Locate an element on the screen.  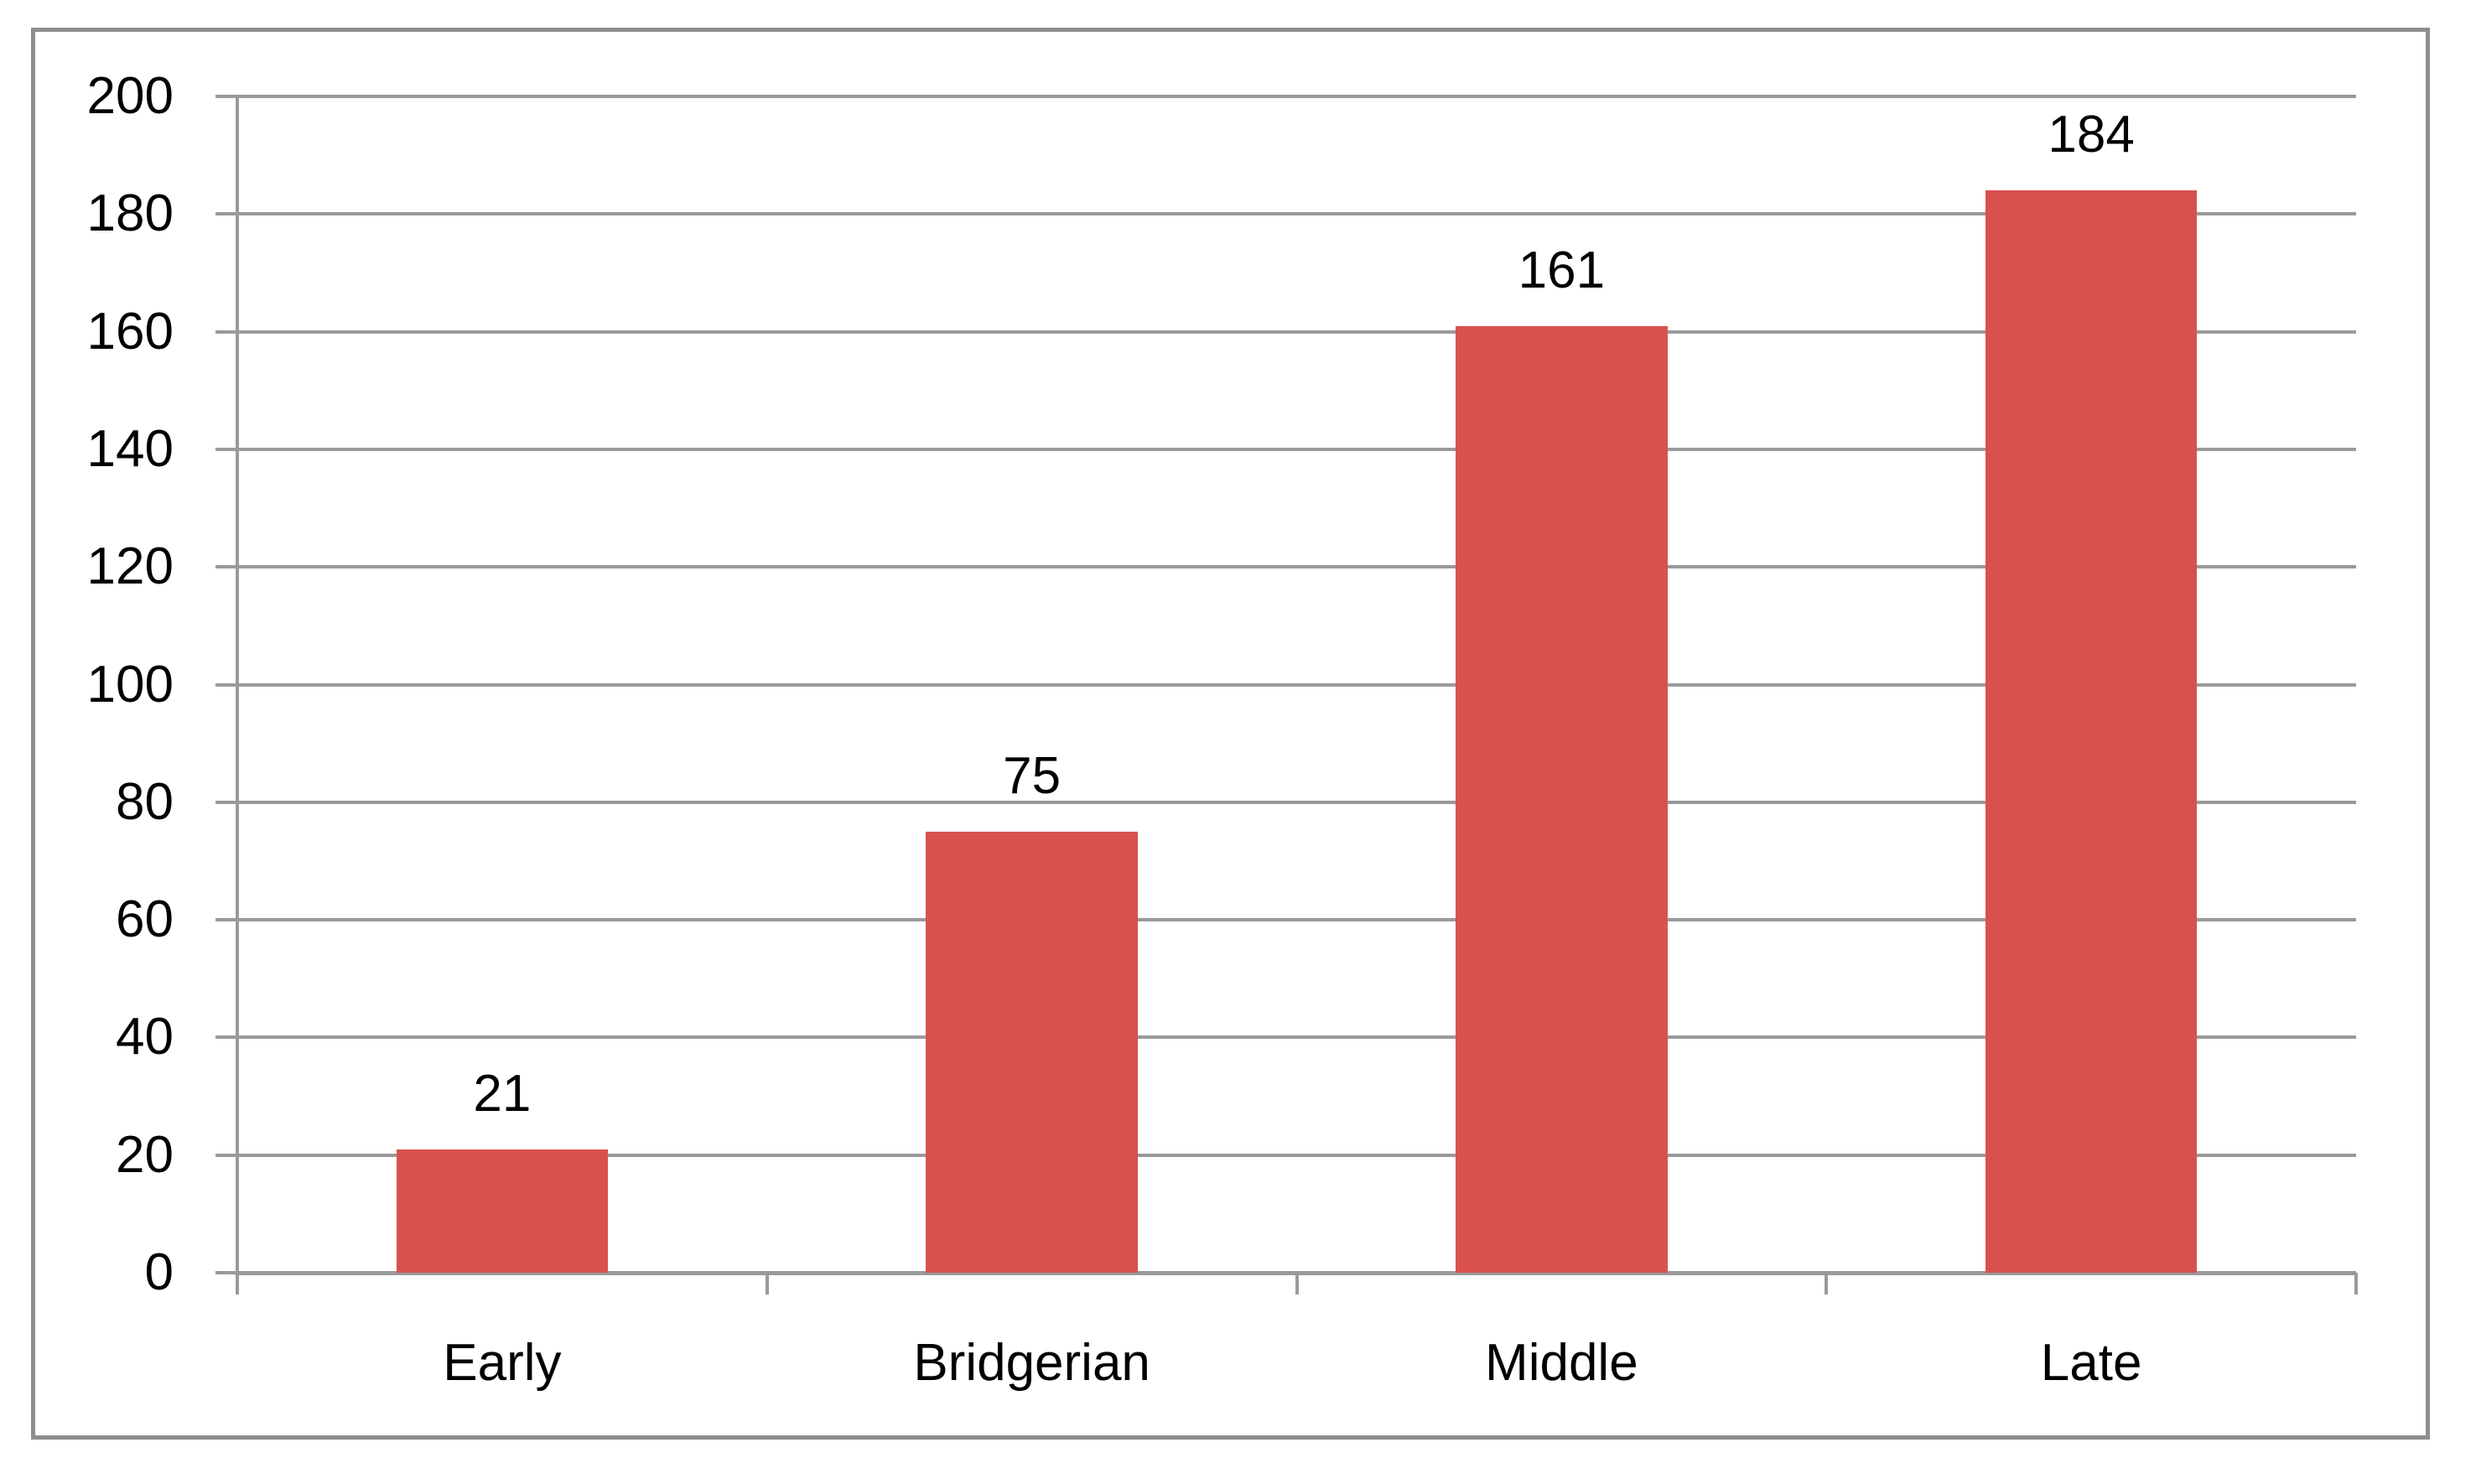
bar-value-label: 21 is located at coordinates (502, 1093).